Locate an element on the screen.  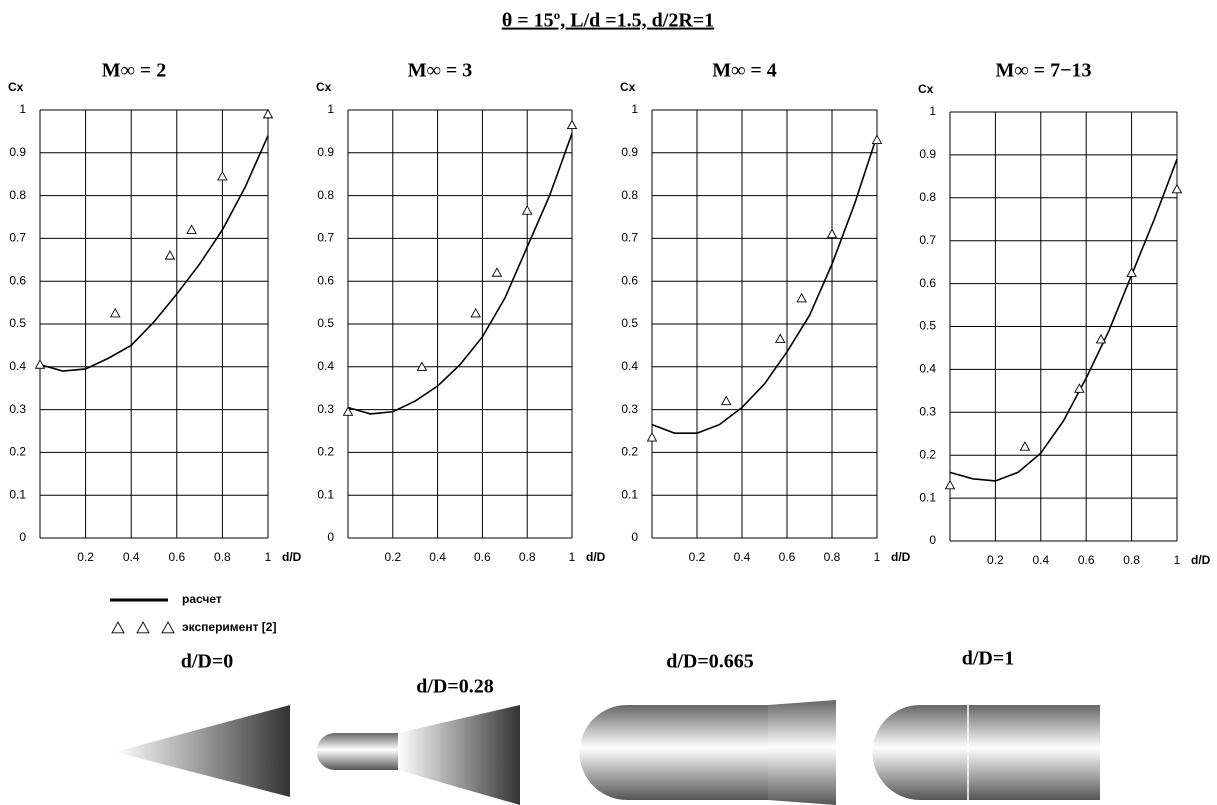
figure-title: θ = 15º, L/d =1.5, d/2R=1 is located at coordinates (608, 21).